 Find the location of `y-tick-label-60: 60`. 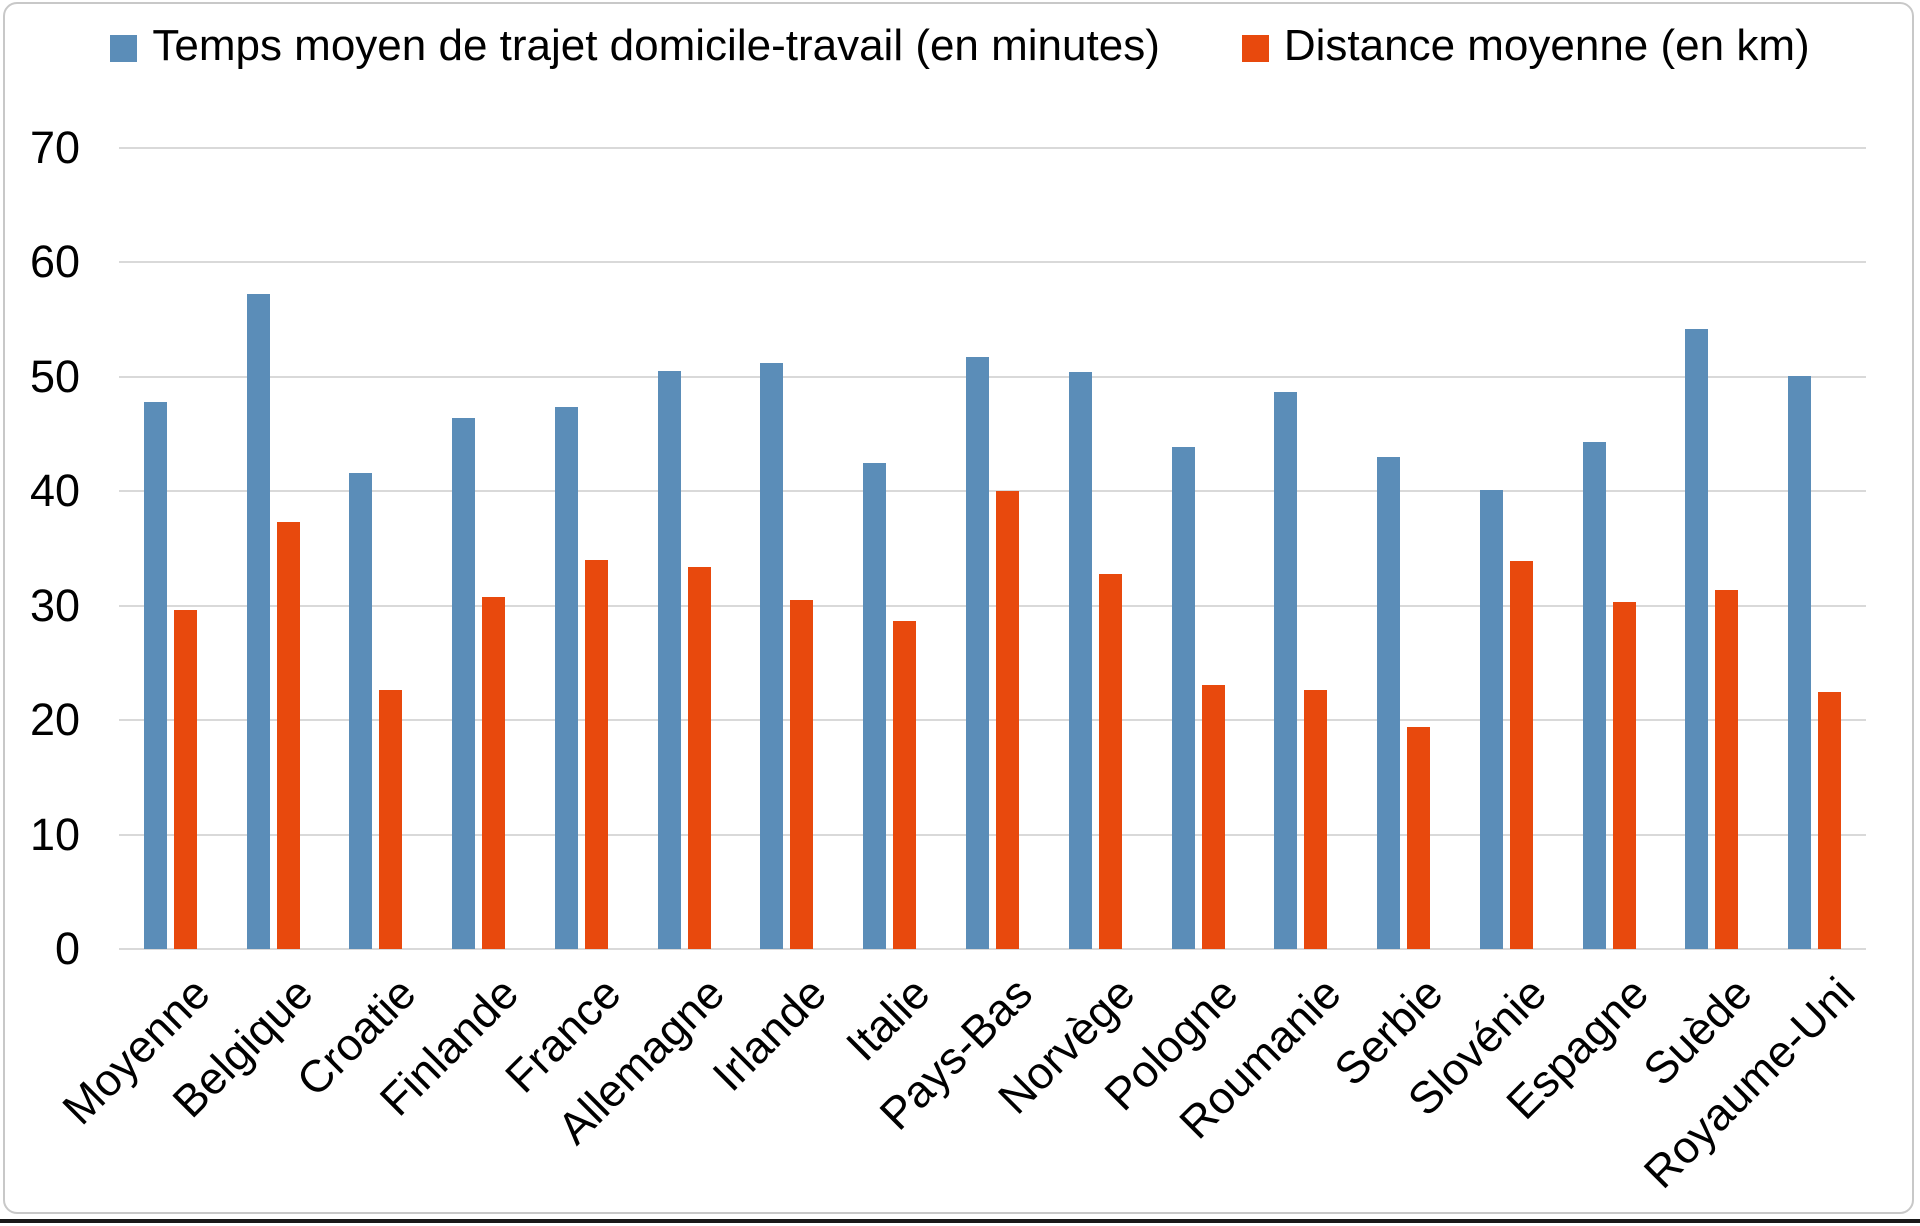

y-tick-label-60: 60 is located at coordinates (54, 262).